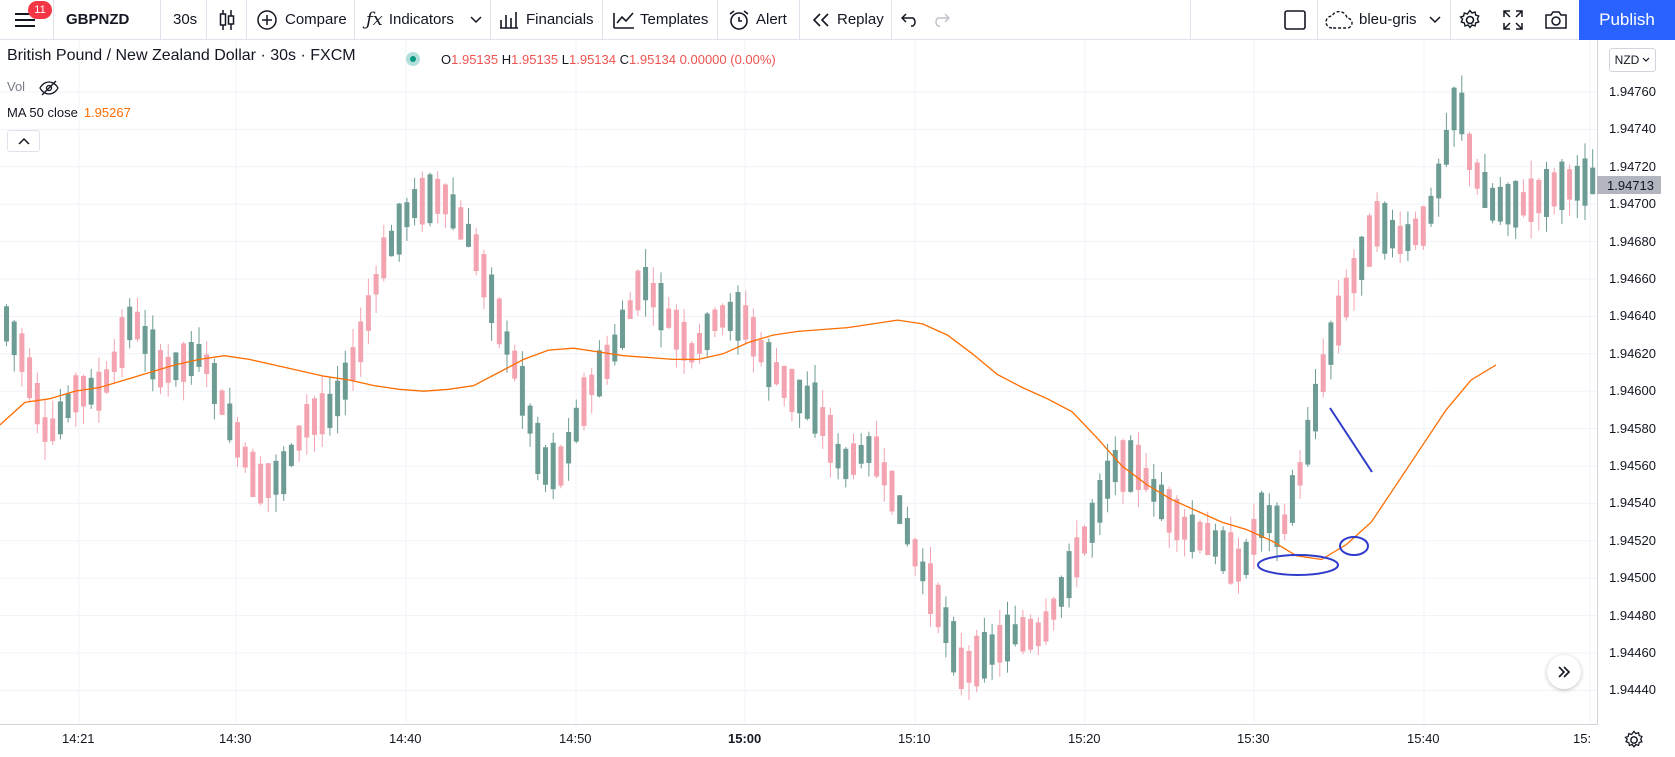 Image resolution: width=1675 pixels, height=757 pixels. Describe the element at coordinates (546, 19) in the screenshot. I see `financials-button: Financials` at that location.